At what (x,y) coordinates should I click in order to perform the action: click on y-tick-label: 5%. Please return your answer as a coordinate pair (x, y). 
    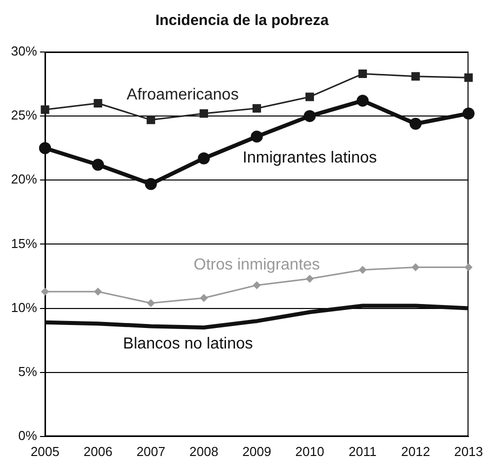
    Looking at the image, I should click on (28, 371).